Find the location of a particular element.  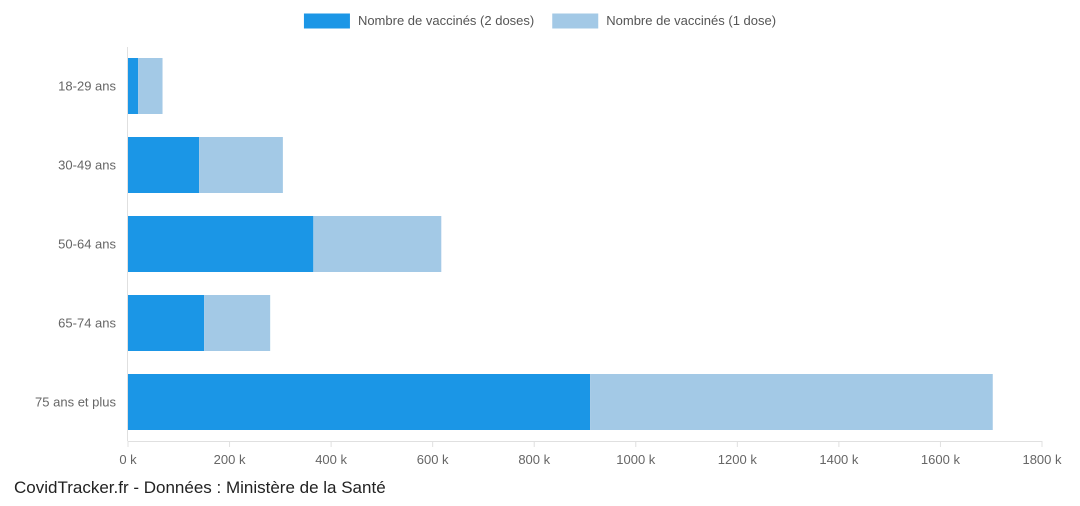

y-tick-label: 50-64 ans is located at coordinates (87, 244).